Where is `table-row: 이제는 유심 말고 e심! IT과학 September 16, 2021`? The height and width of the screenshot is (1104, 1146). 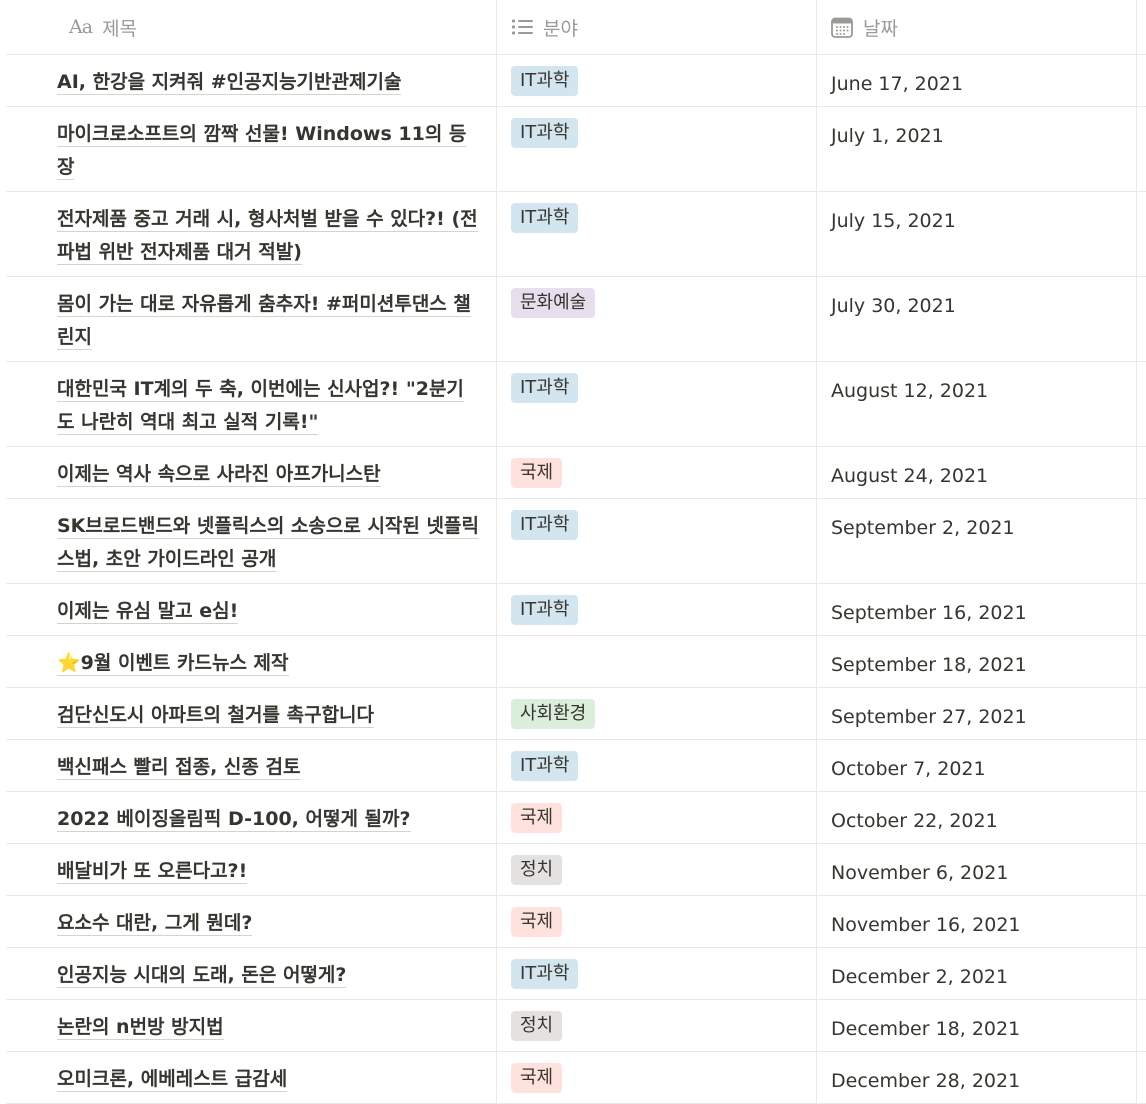 table-row: 이제는 유심 말고 e심! IT과학 September 16, 2021 is located at coordinates (576, 610).